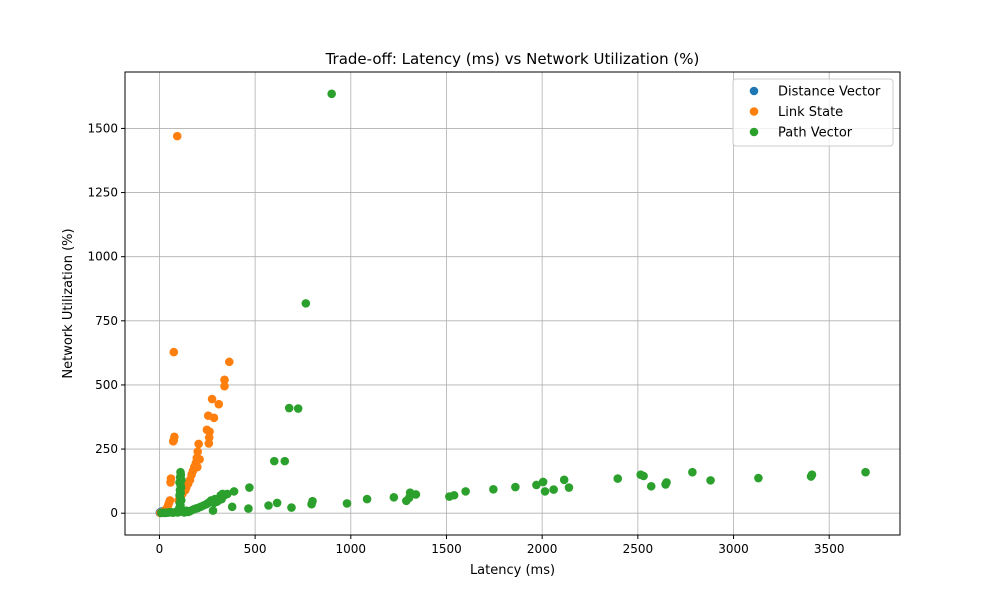 The width and height of the screenshot is (1000, 600). What do you see at coordinates (106, 321) in the screenshot?
I see `y-tick-label: 750` at bounding box center [106, 321].